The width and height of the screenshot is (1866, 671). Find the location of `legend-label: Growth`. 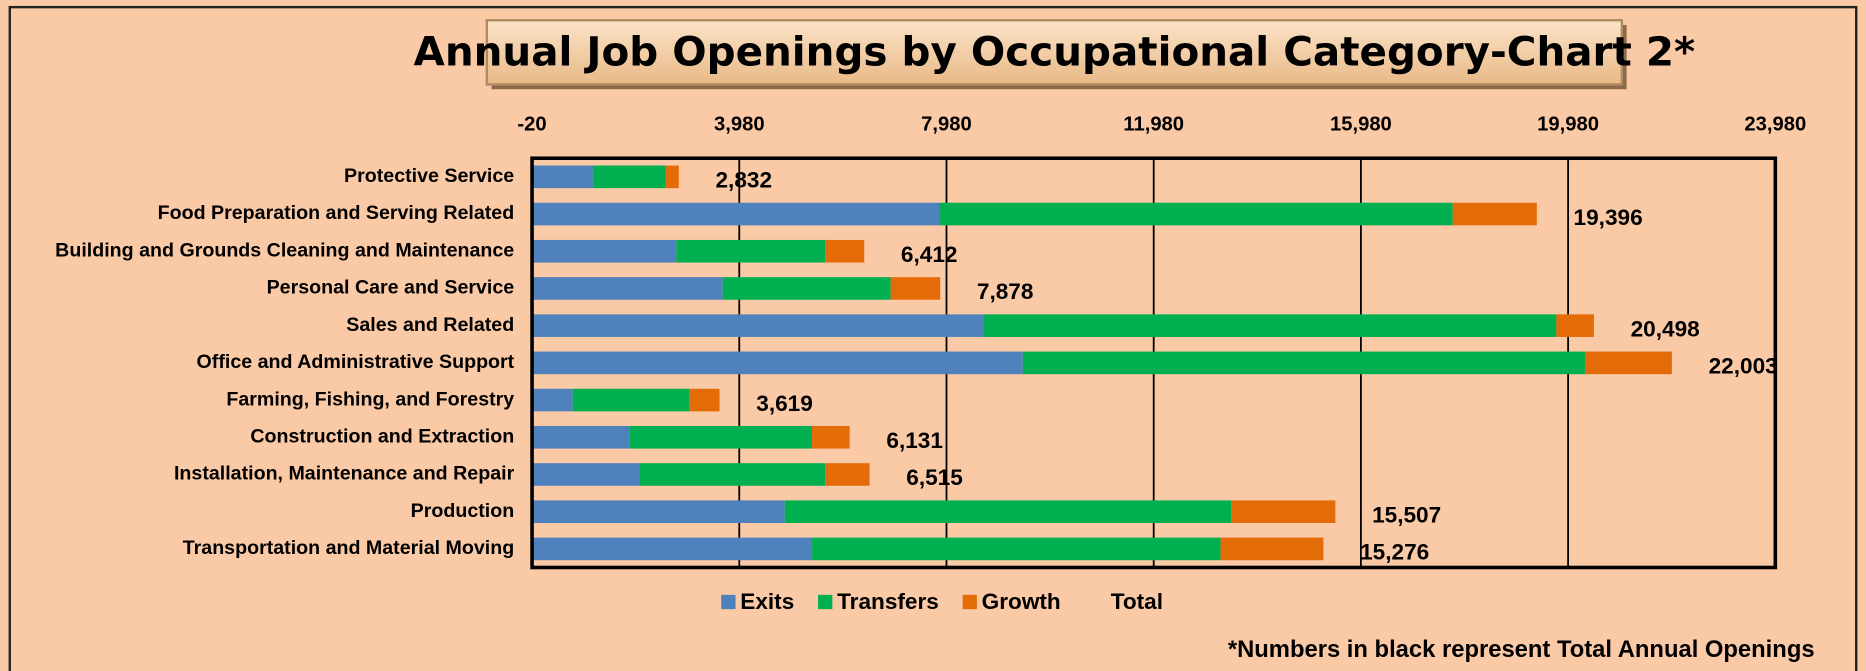

legend-label: Growth is located at coordinates (1021, 601).